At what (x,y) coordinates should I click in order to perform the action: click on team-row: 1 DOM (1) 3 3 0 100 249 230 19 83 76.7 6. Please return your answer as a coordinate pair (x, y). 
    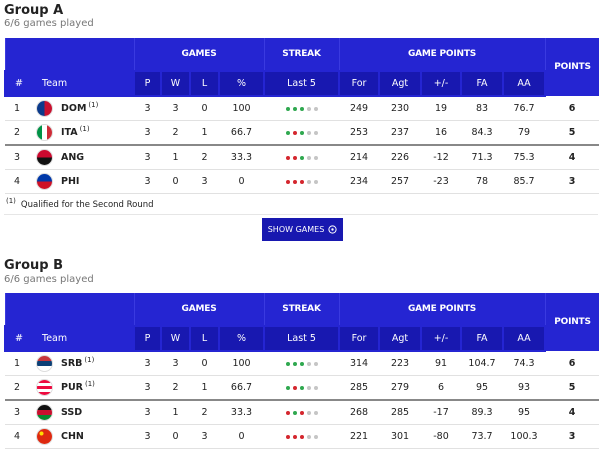
    Looking at the image, I should click on (302, 108).